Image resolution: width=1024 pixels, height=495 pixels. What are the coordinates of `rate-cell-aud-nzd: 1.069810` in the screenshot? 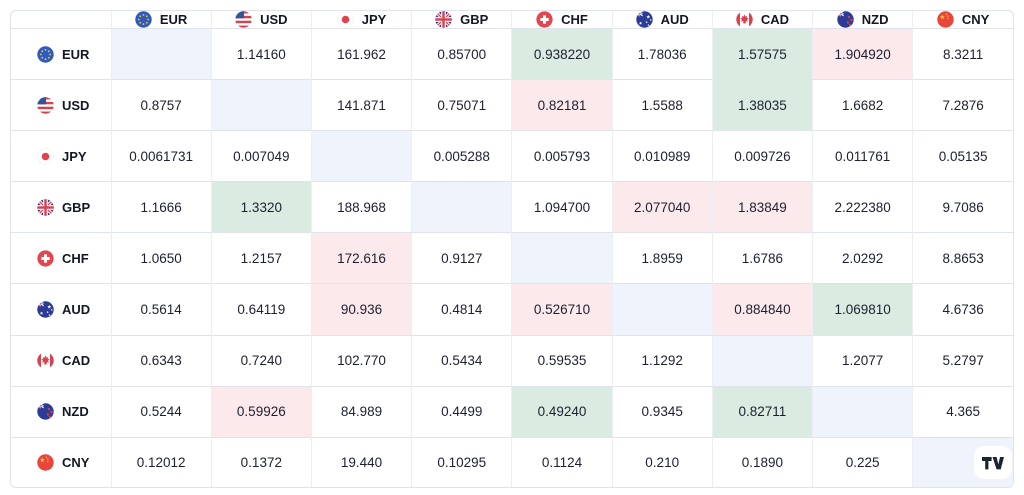 It's located at (862, 309).